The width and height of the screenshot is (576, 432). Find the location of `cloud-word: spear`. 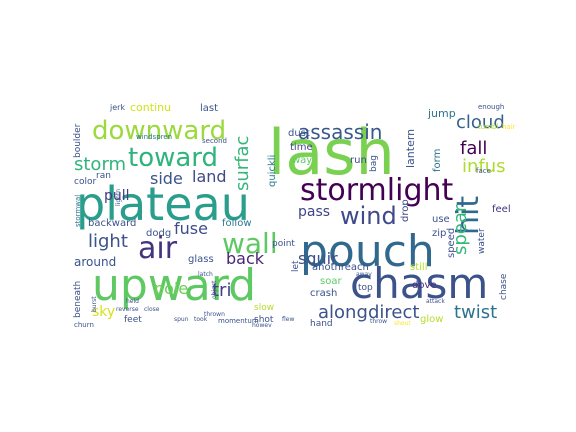

cloud-word: spear is located at coordinates (460, 229).